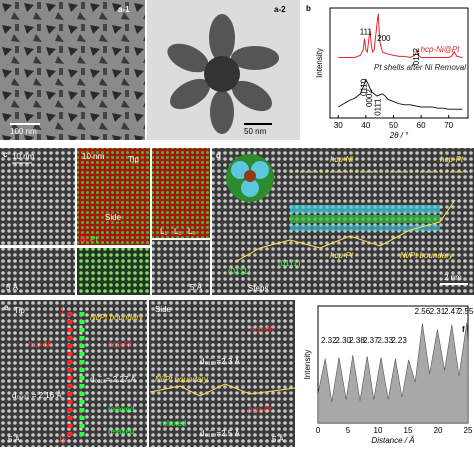  What do you see at coordinates (420, 67) in the screenshot?
I see `legend-label: Pt shells after Ni Removal` at bounding box center [420, 67].